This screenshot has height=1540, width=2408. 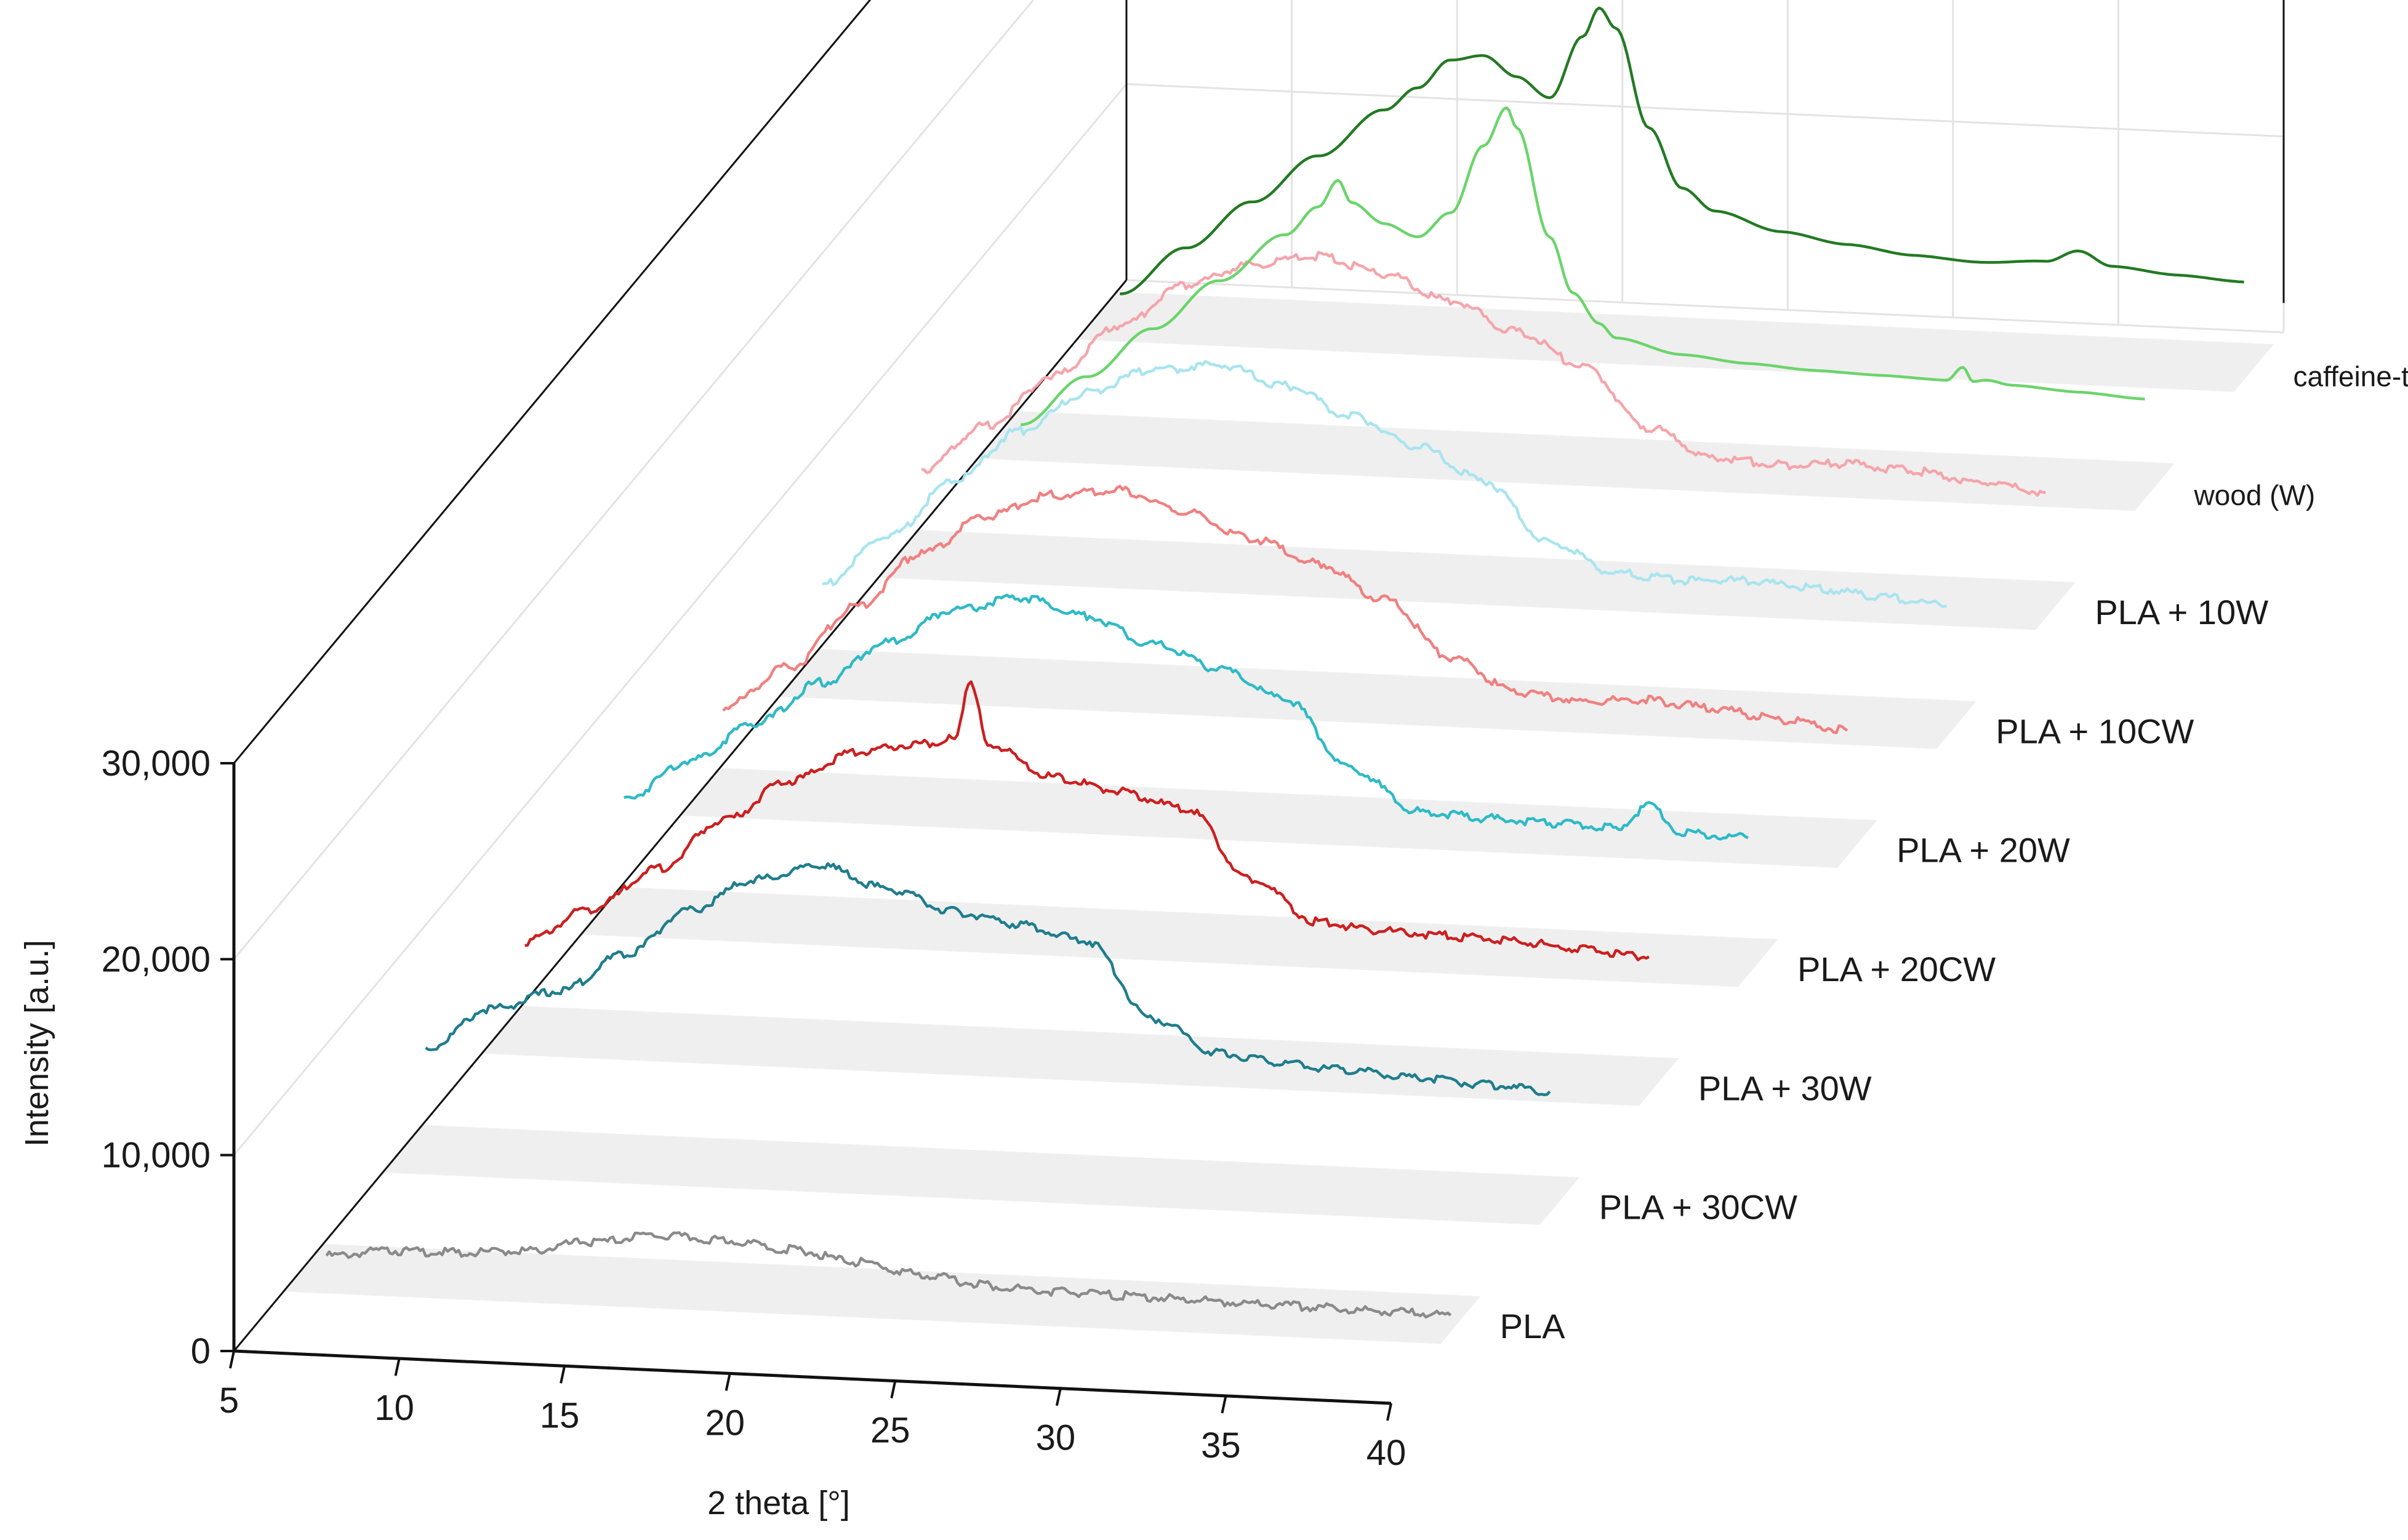 What do you see at coordinates (156, 764) in the screenshot?
I see `y-tick-label: 30,000` at bounding box center [156, 764].